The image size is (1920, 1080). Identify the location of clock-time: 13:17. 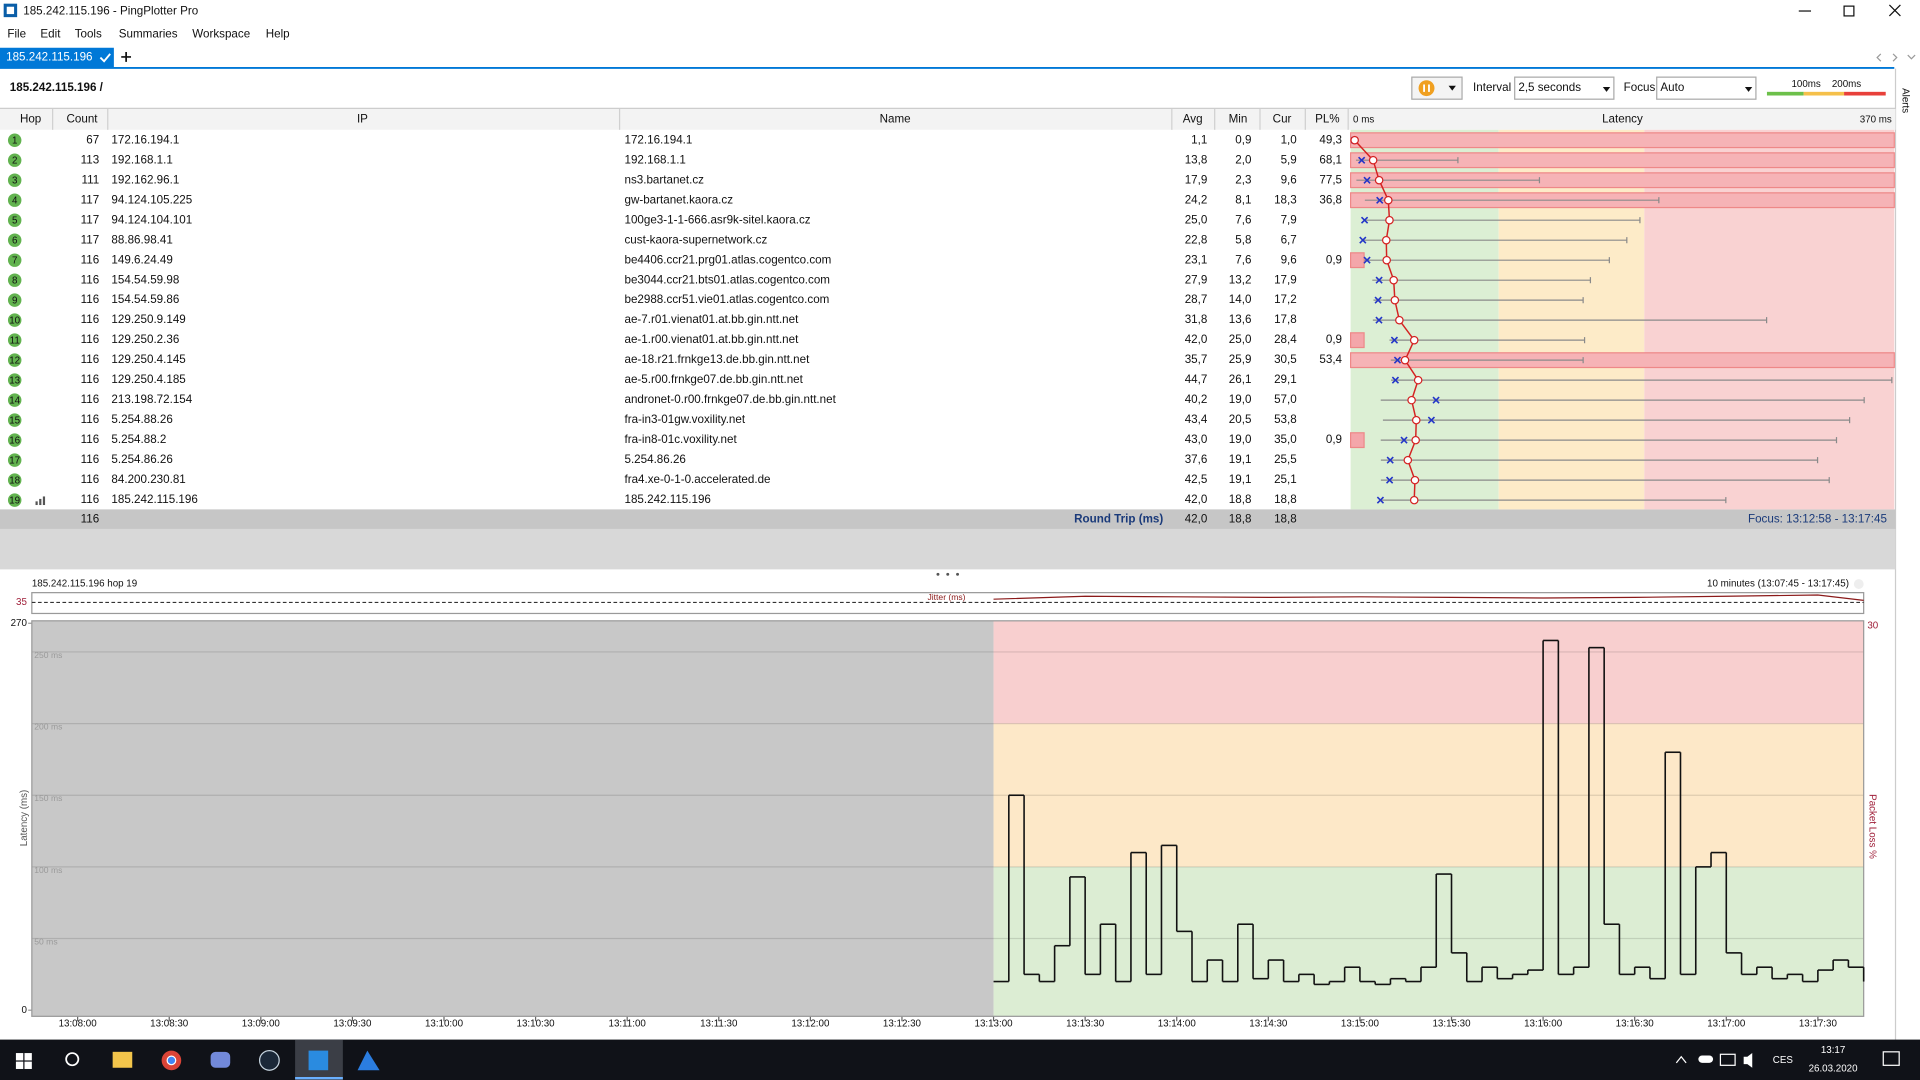
(1833, 1050).